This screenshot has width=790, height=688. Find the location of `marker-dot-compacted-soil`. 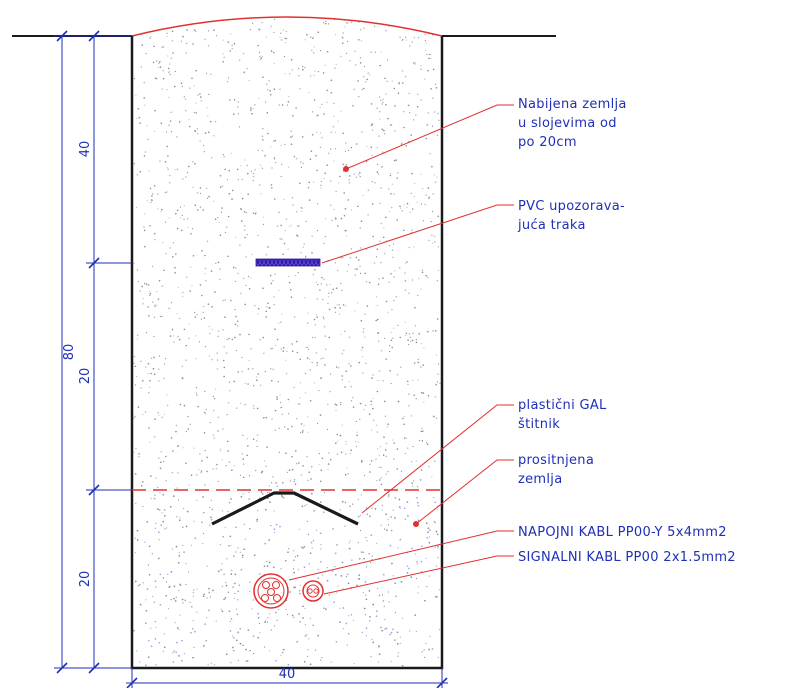

marker-dot-compacted-soil is located at coordinates (346, 169).